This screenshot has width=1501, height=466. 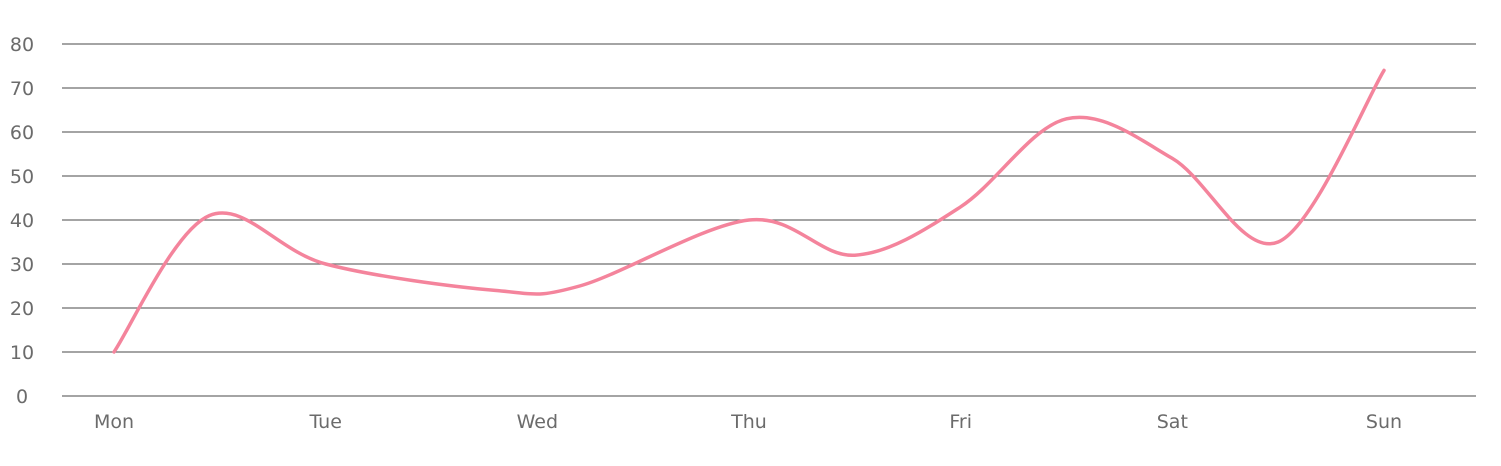 I want to click on y-tick-label-50: 50, so click(x=22, y=177).